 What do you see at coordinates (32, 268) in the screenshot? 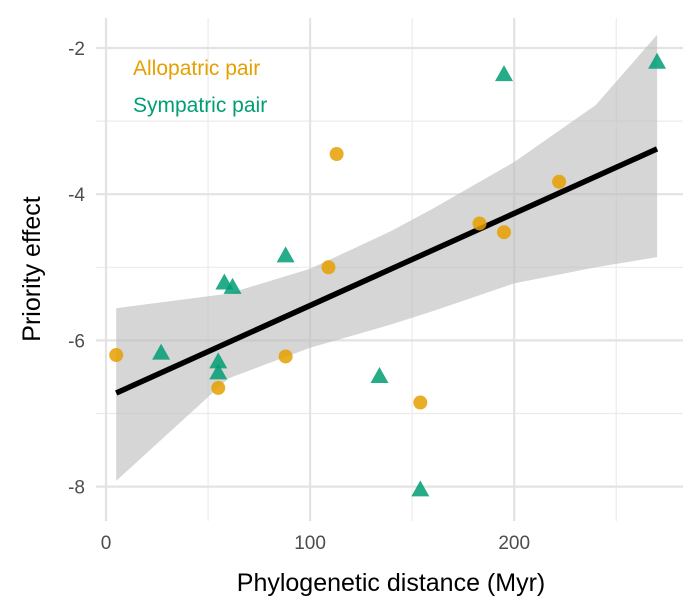
I see `y-axis-title: Priority effect` at bounding box center [32, 268].